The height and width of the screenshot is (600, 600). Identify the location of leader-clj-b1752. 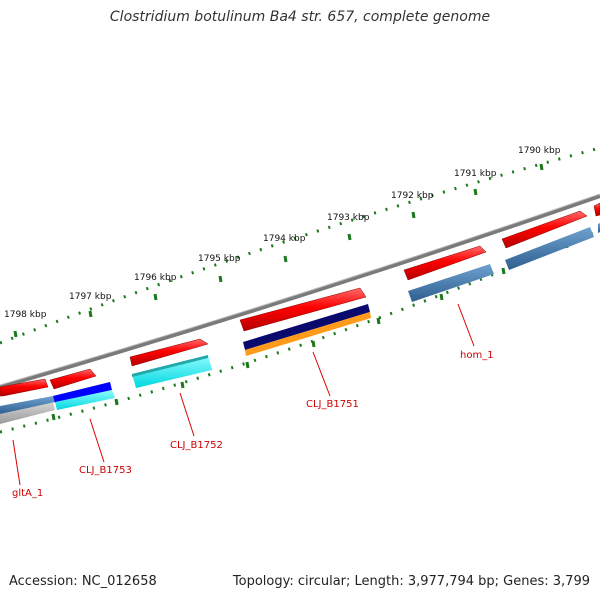
(187, 414).